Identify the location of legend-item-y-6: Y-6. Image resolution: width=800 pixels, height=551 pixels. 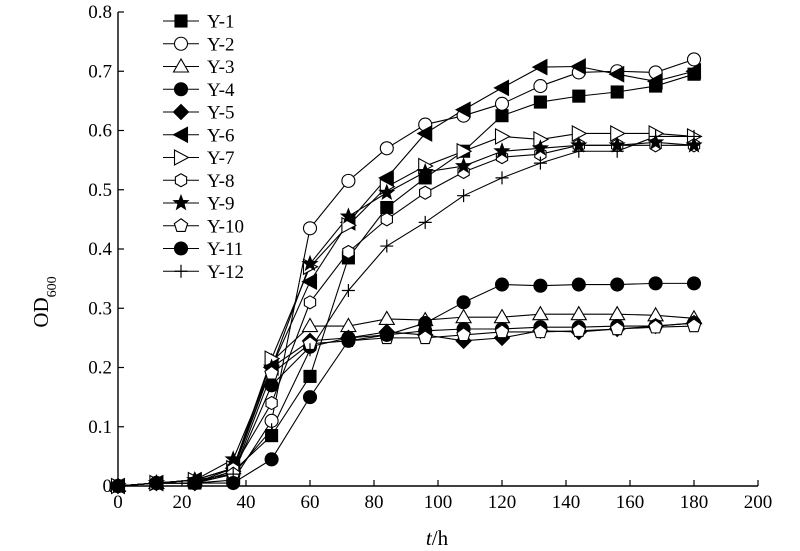
(198, 135).